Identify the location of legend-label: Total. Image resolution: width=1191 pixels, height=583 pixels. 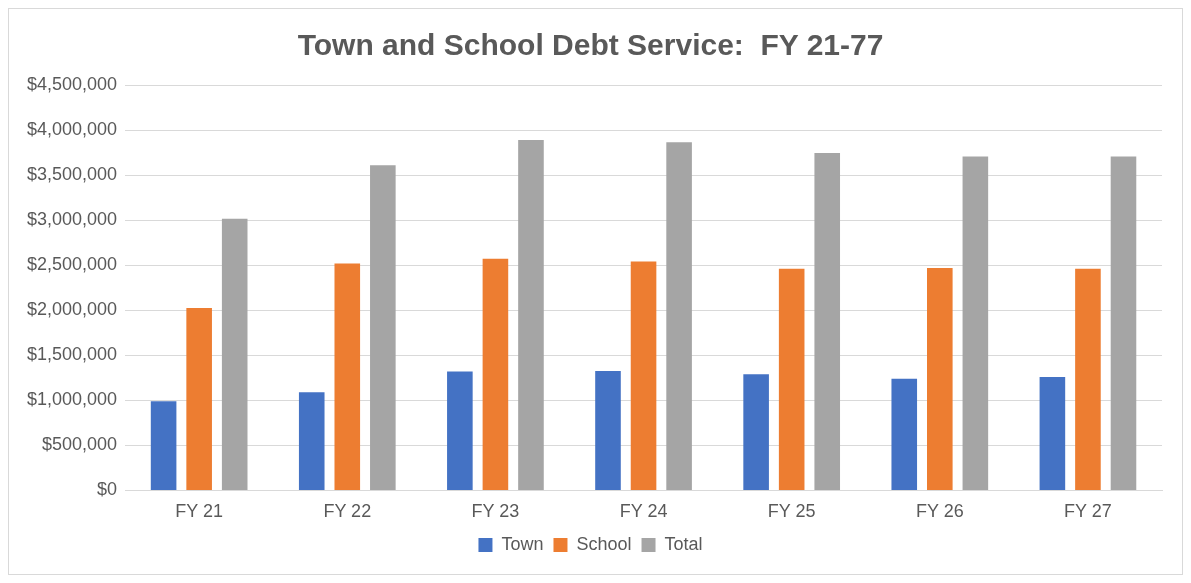
(683, 543).